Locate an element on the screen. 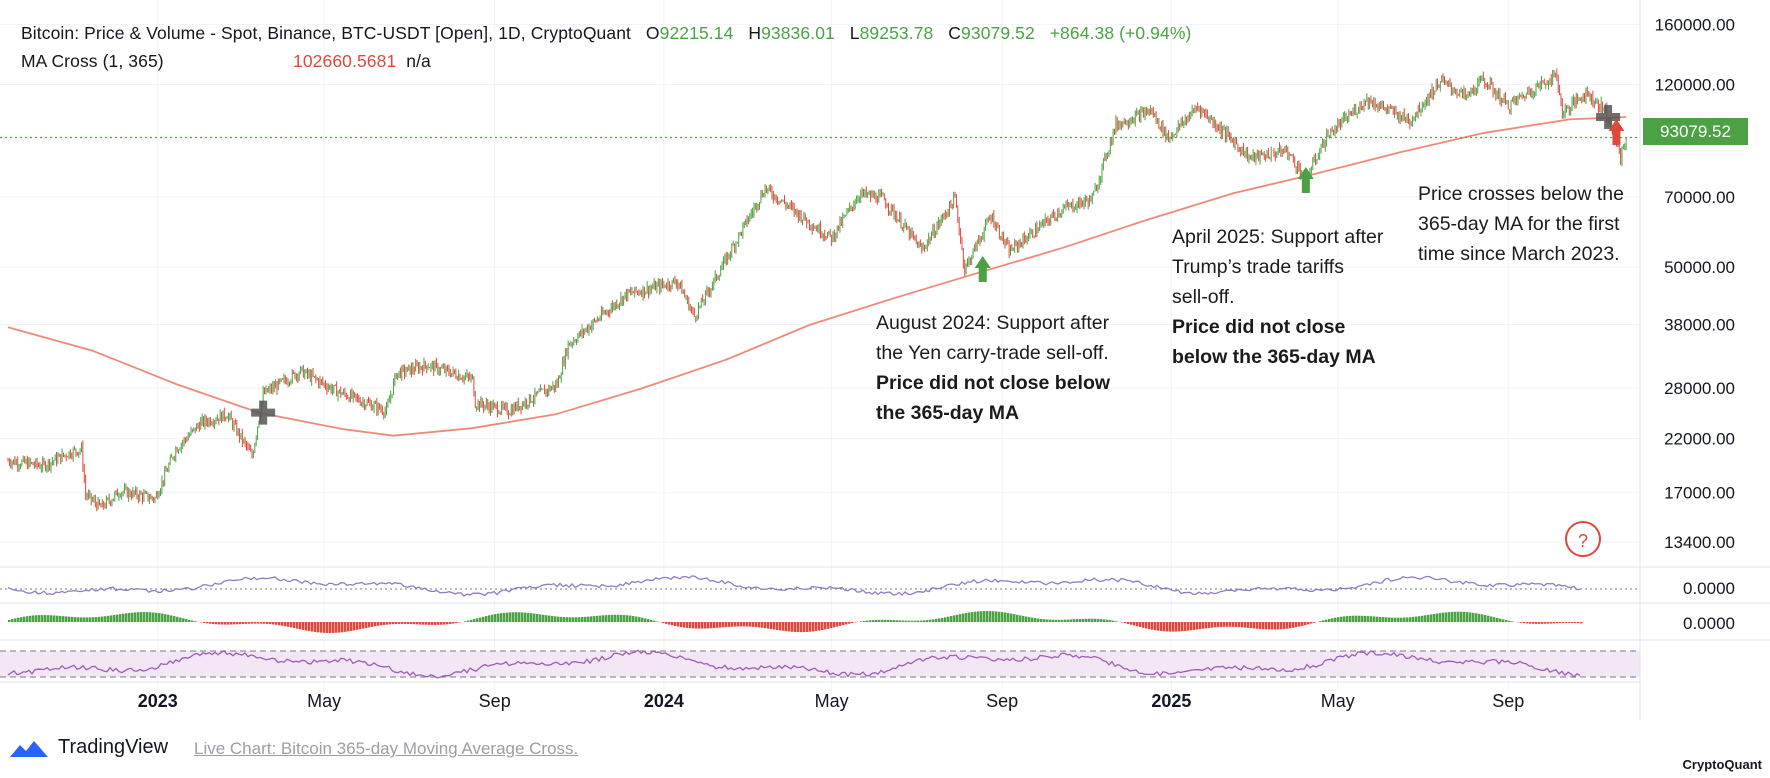  indicator-name: MA Cross (1, 365) is located at coordinates (92, 61).